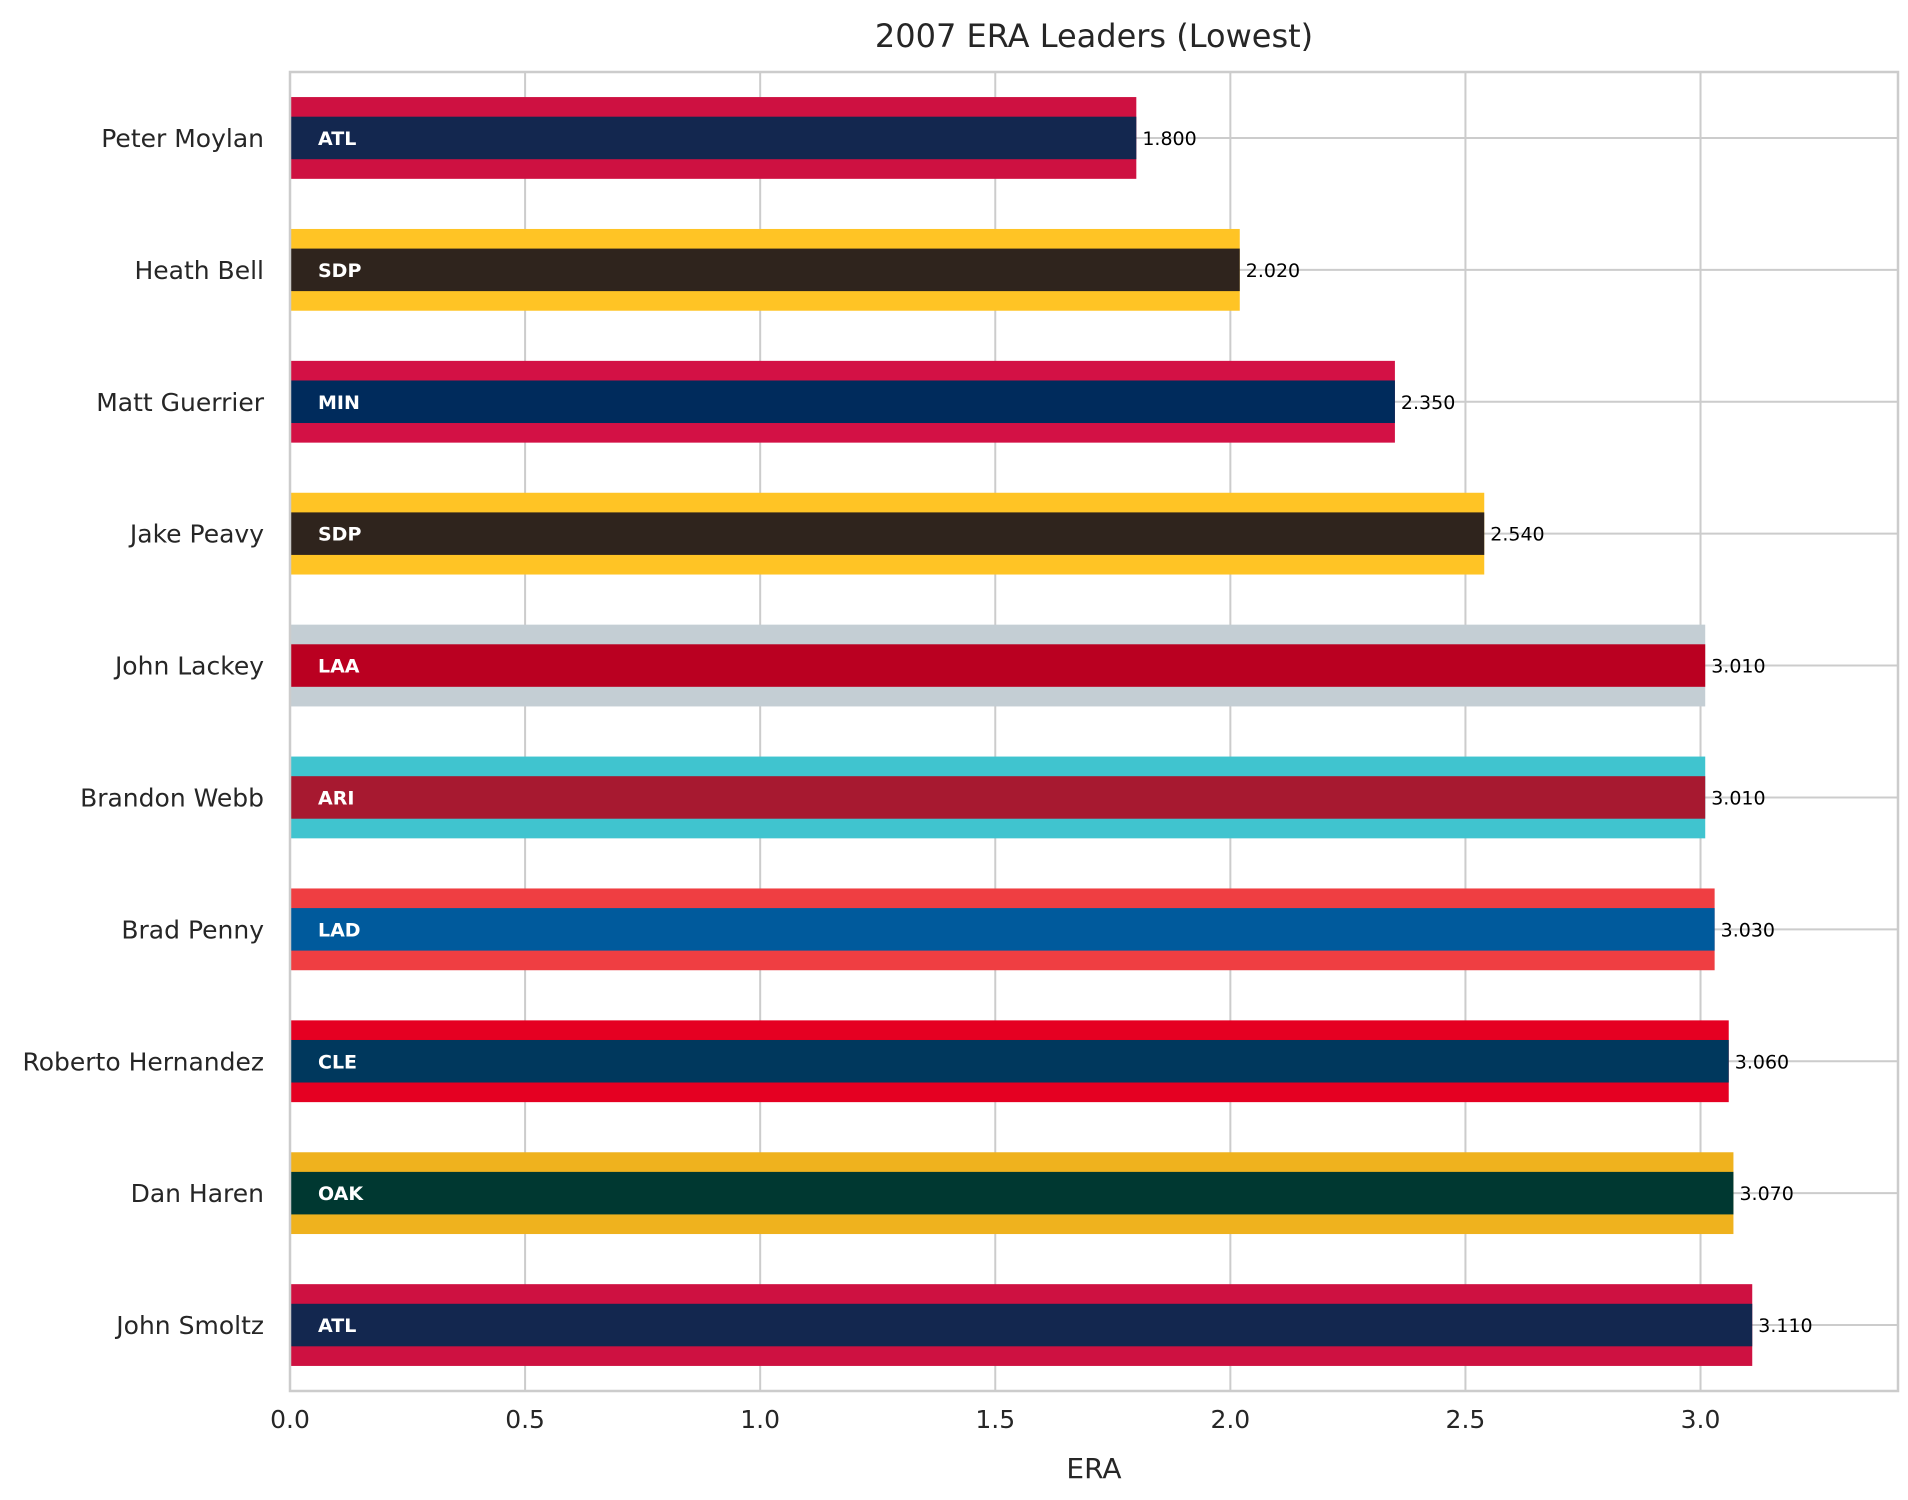 Image resolution: width=1908 pixels, height=1500 pixels. What do you see at coordinates (199, 270) in the screenshot?
I see `player-label: Heath Bell` at bounding box center [199, 270].